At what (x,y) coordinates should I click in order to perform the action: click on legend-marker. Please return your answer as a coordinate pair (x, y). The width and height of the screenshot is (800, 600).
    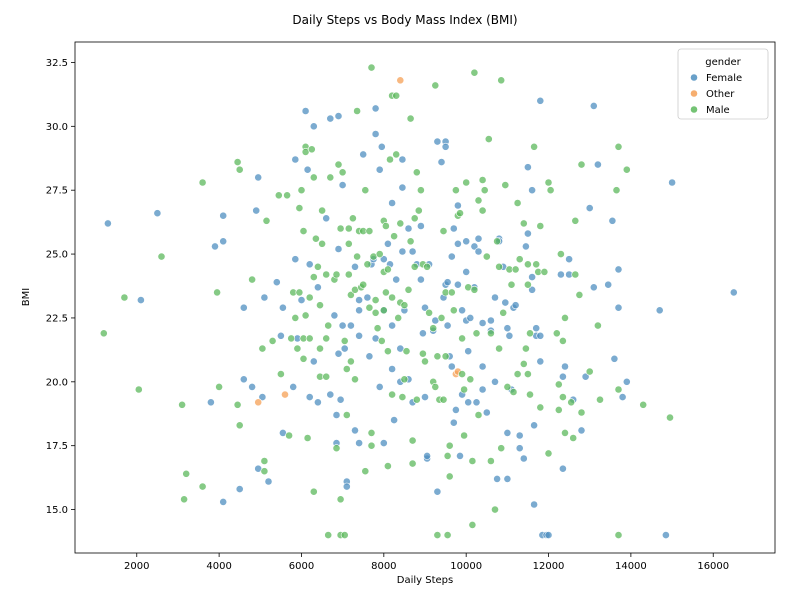
    Looking at the image, I should click on (694, 77).